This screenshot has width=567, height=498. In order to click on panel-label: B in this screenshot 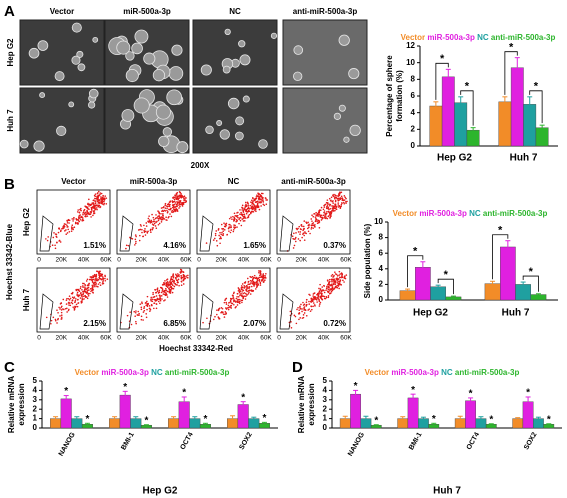, I will do `click(9, 184)`.